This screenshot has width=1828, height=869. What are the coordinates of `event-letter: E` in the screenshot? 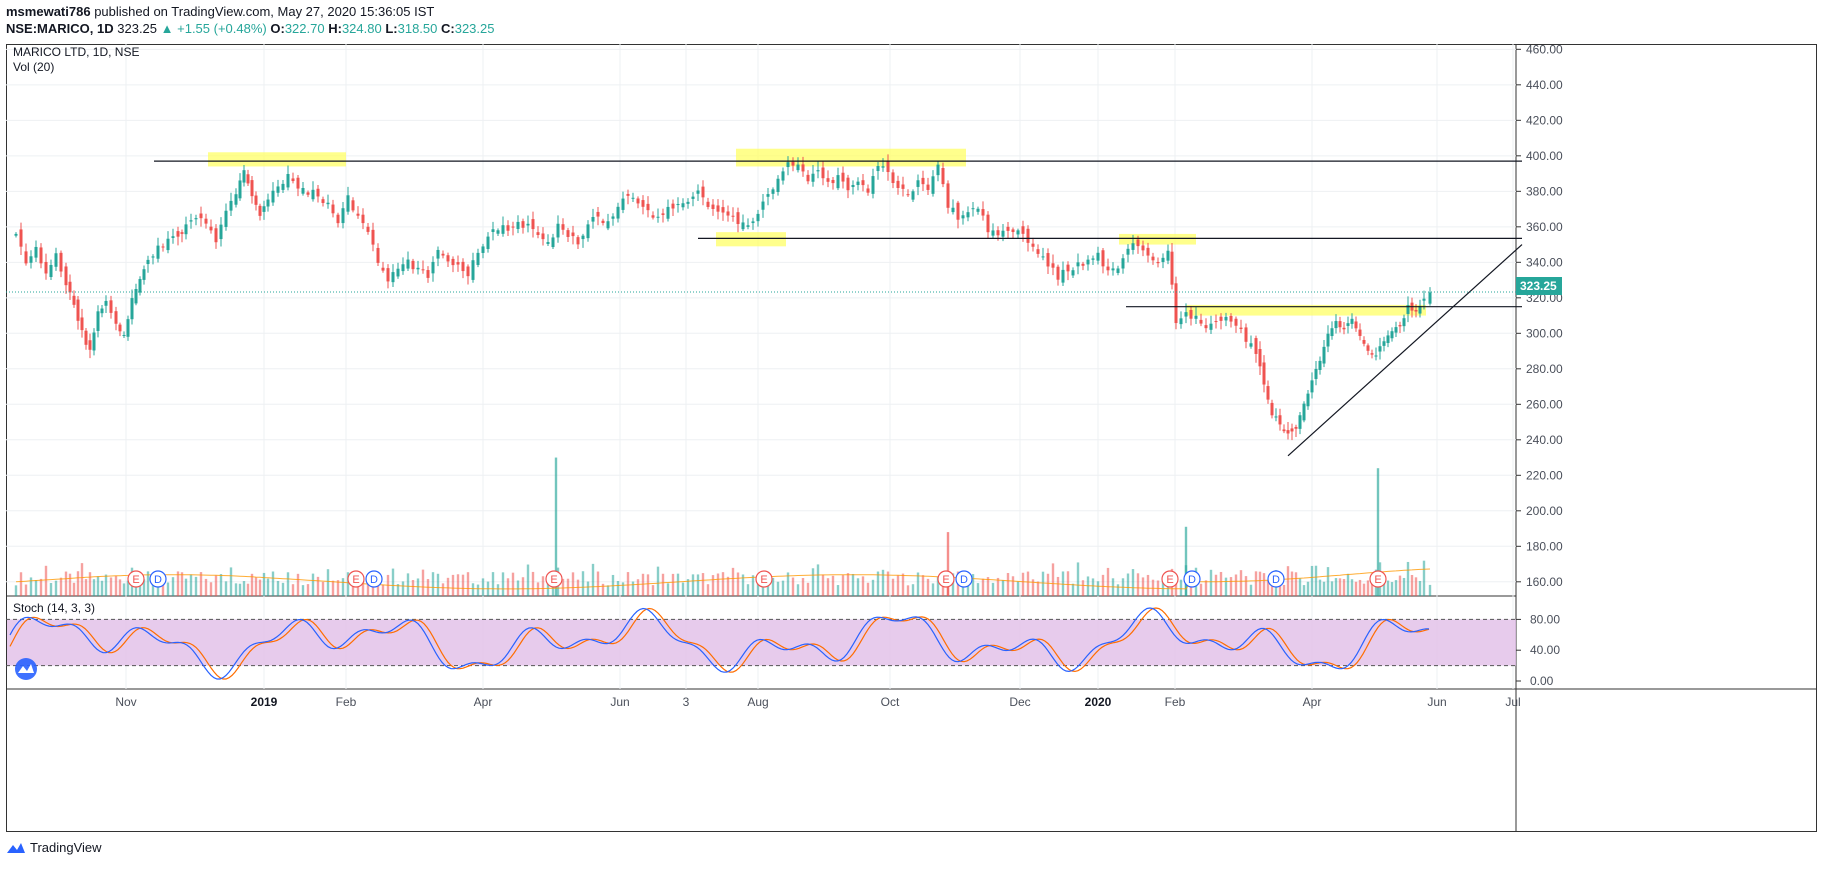 It's located at (945, 580).